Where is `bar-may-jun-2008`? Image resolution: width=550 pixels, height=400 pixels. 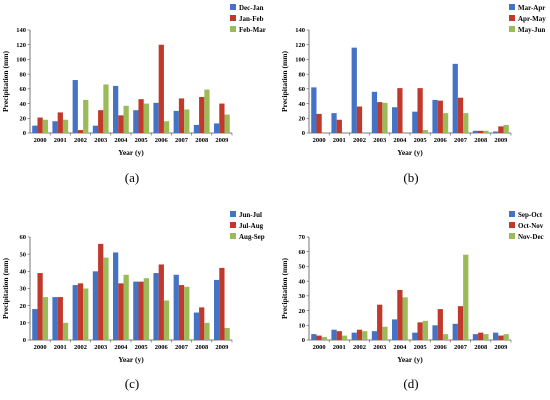 bar-may-jun-2008 is located at coordinates (486, 131).